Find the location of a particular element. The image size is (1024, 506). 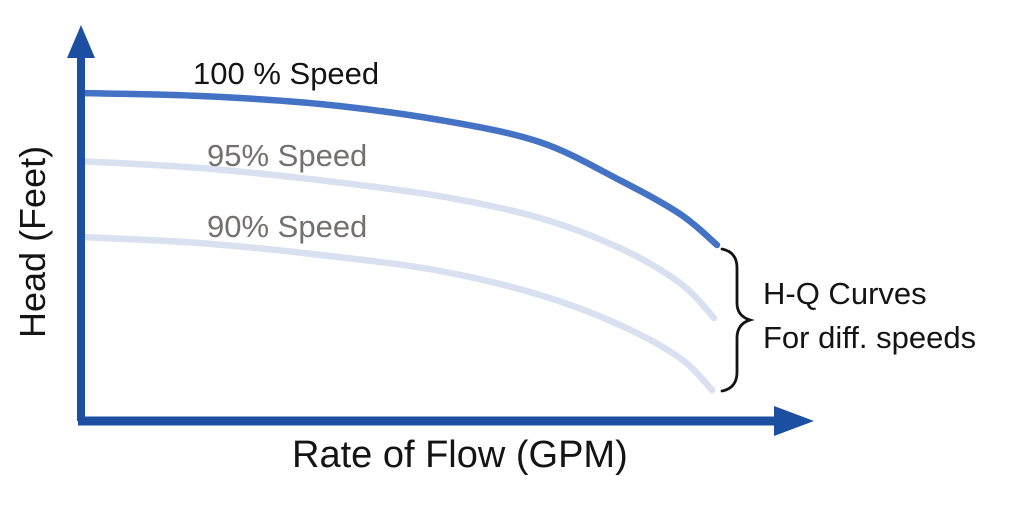

brace-annotation-line1: H-Q Curves is located at coordinates (845, 293).